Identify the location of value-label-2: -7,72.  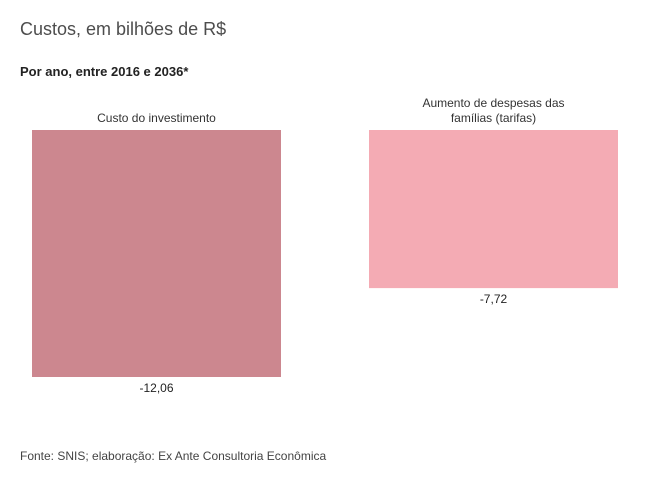
(494, 299).